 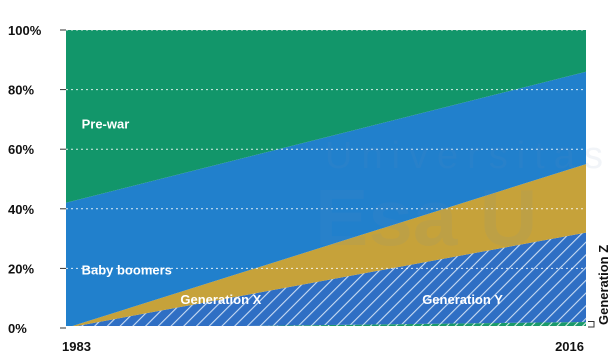 What do you see at coordinates (17, 328) in the screenshot?
I see `y-tick-label: 0%` at bounding box center [17, 328].